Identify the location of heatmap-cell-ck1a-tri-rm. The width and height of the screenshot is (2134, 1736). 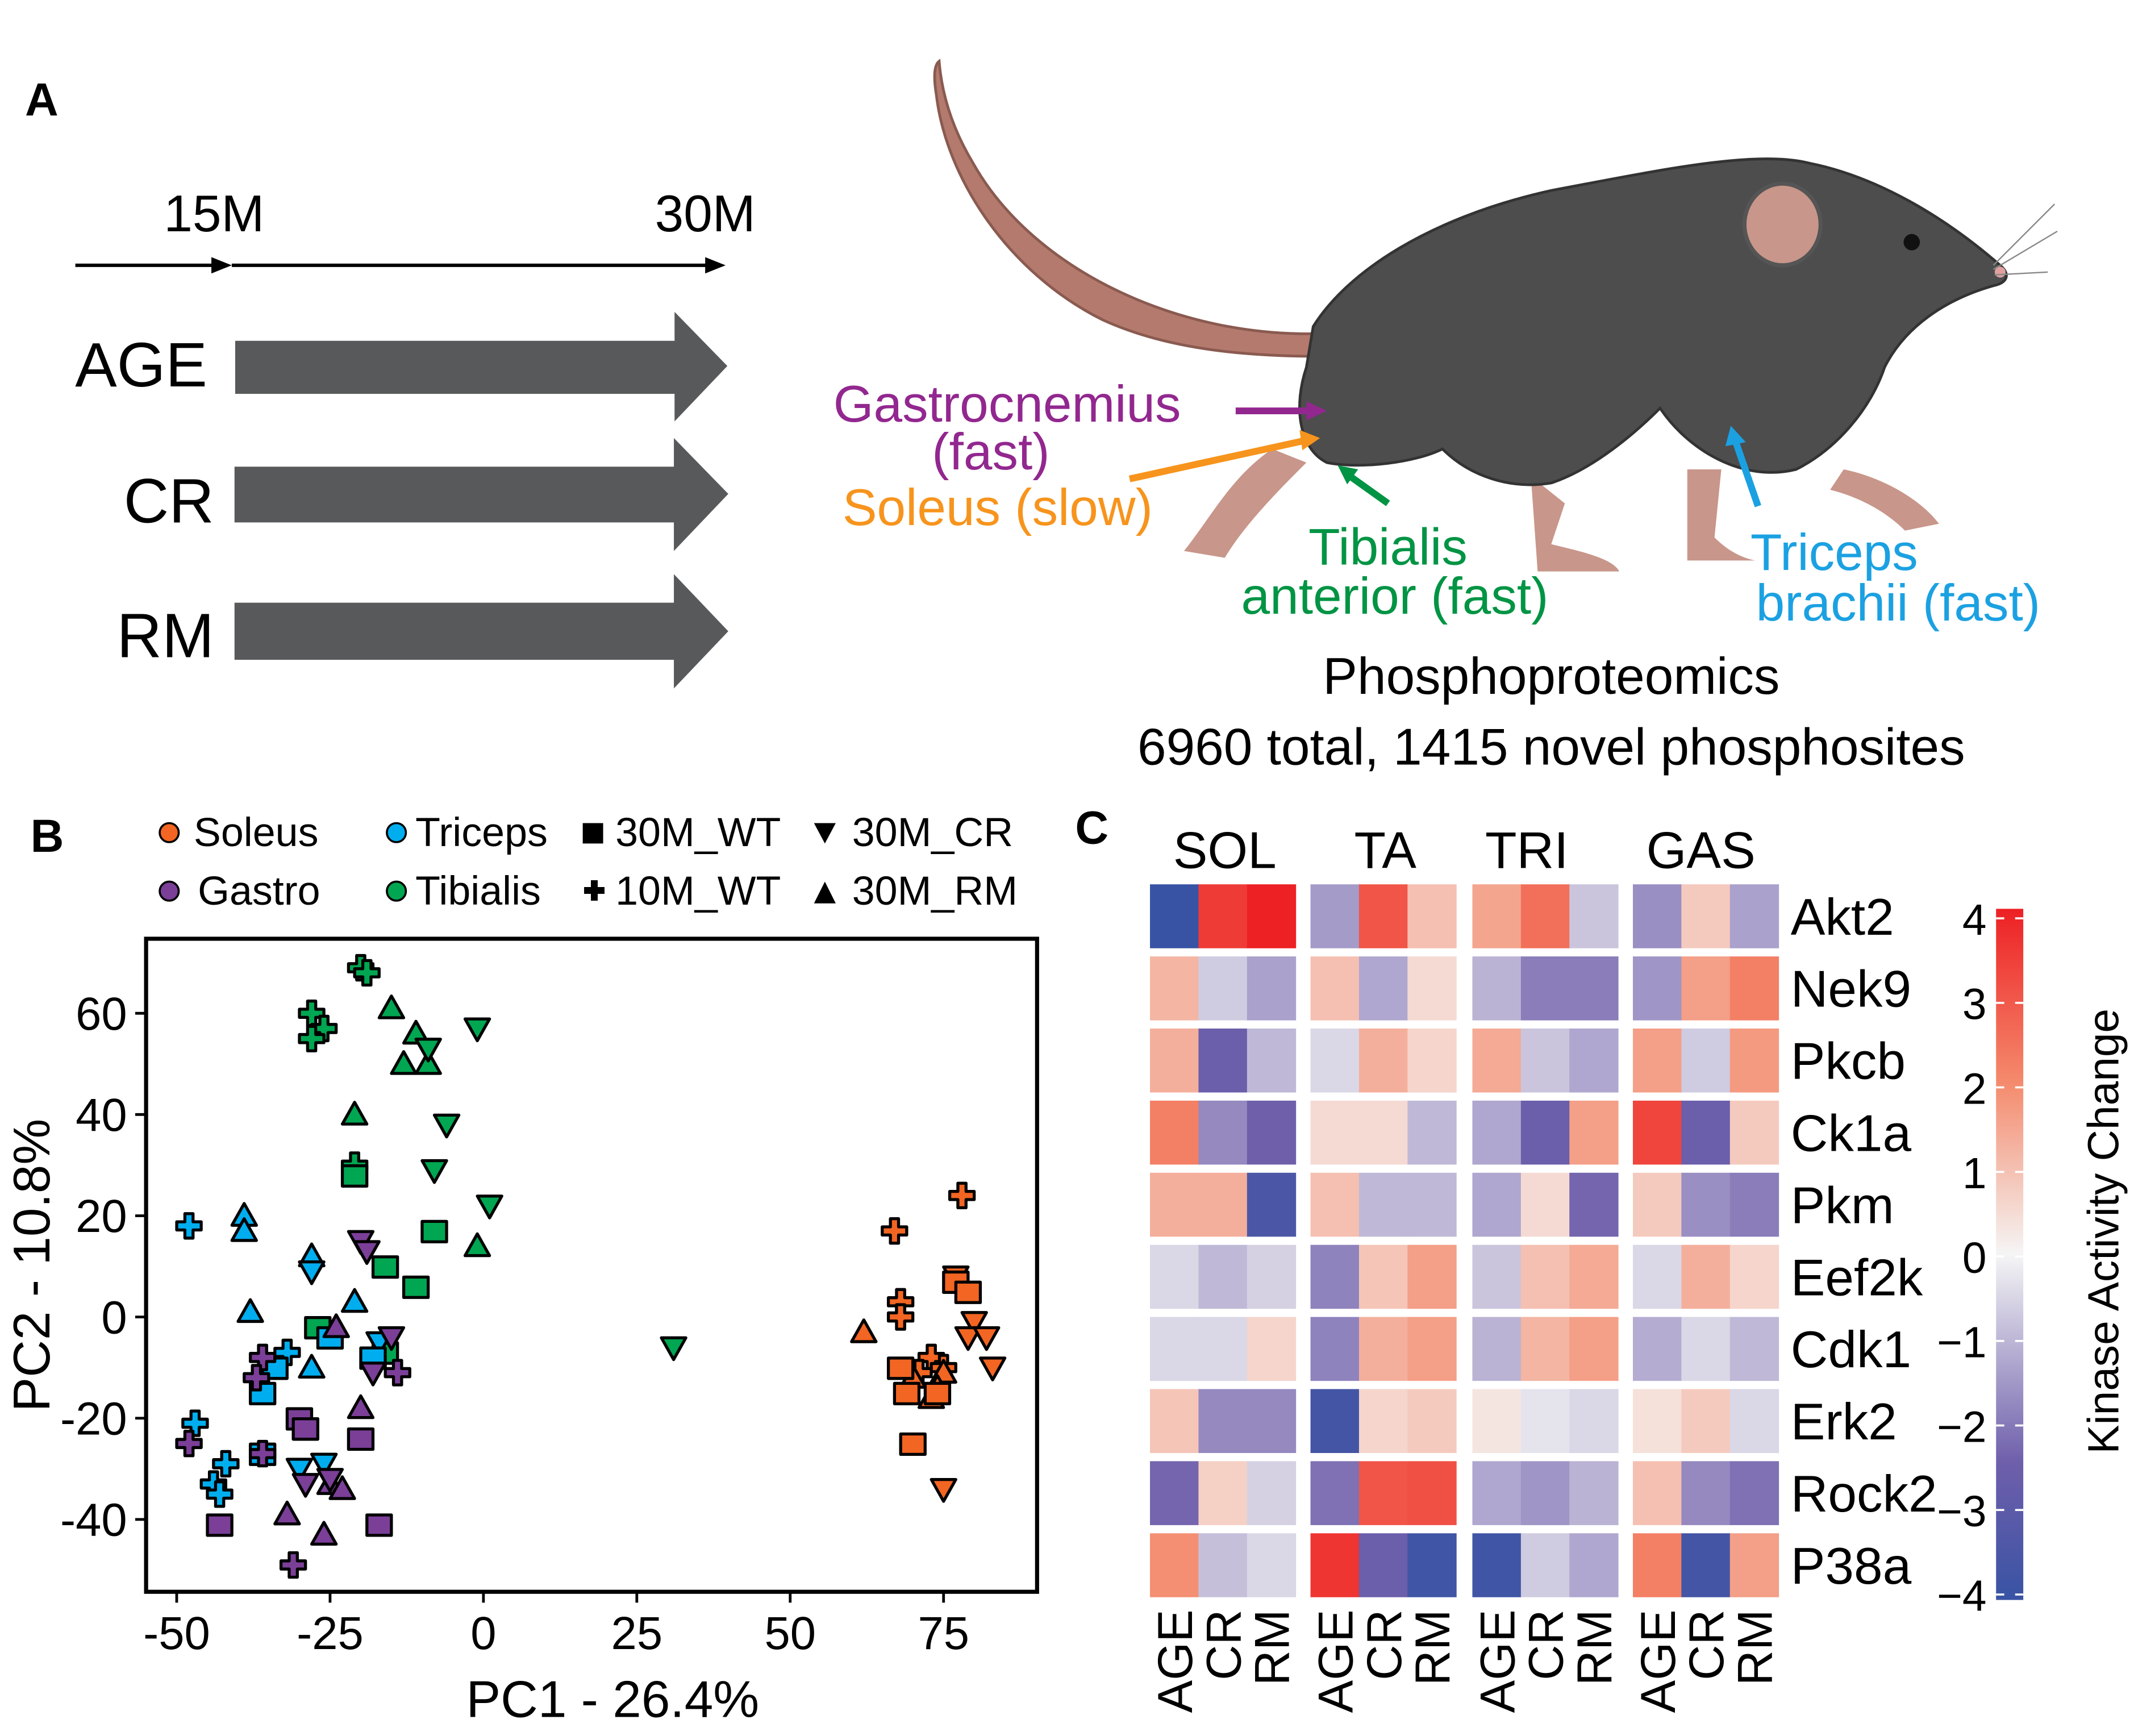
(1594, 1132).